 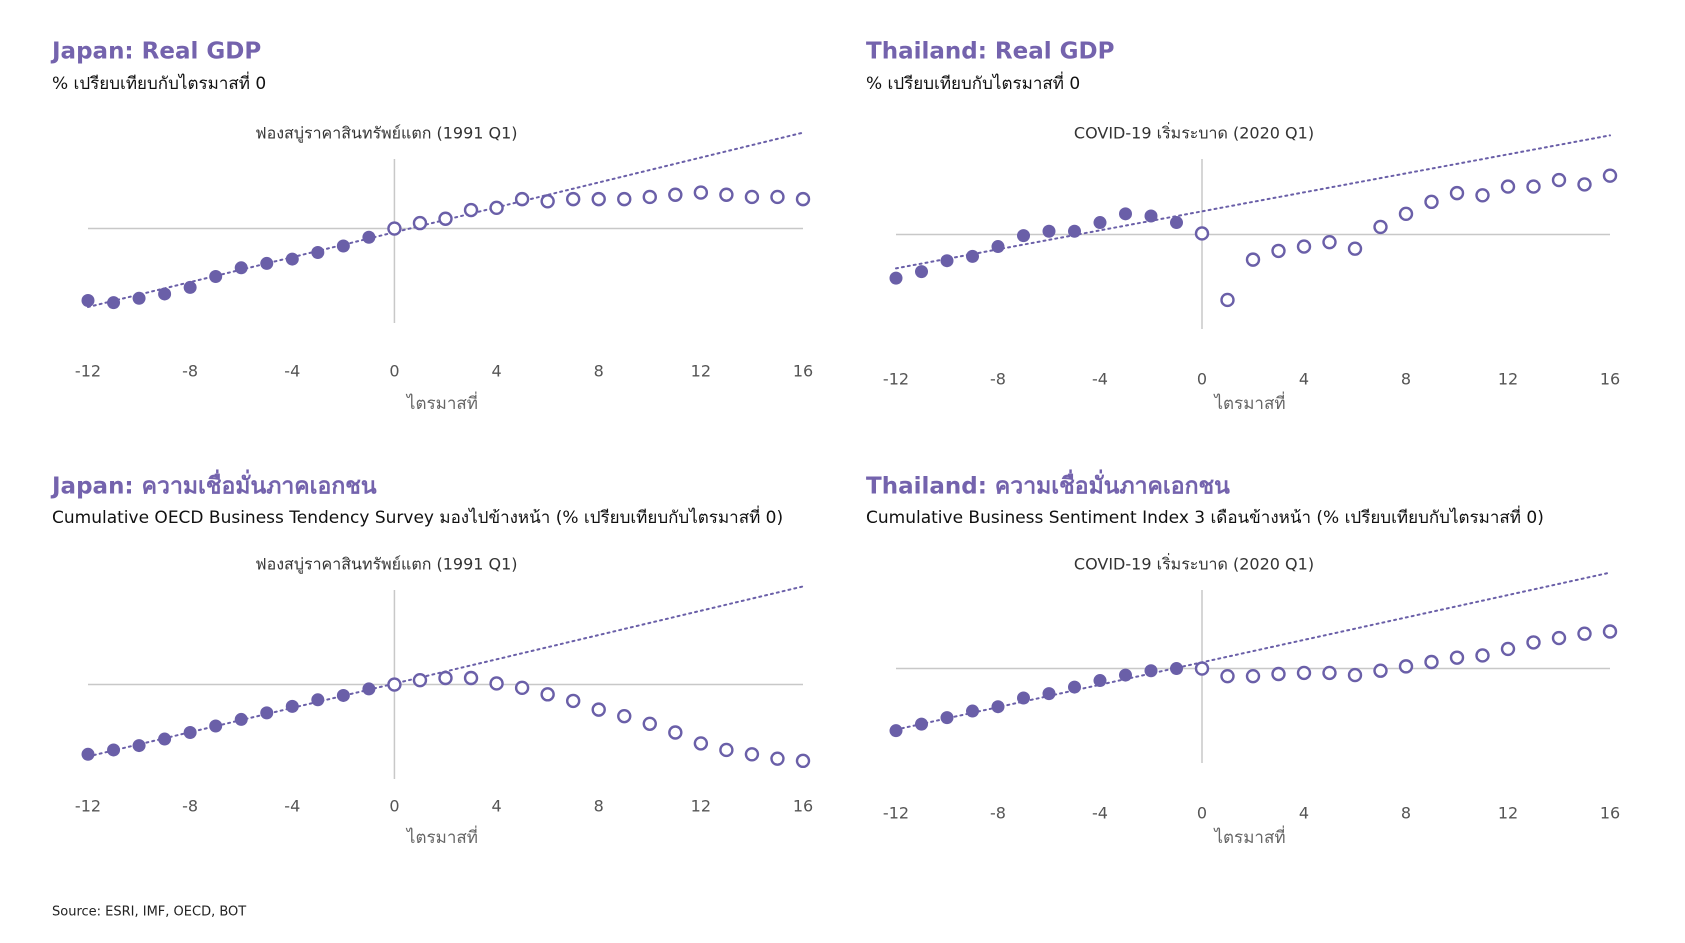 What do you see at coordinates (1048, 484) in the screenshot?
I see `panel-title: Thailand: ความเชื่อมั่นภาคเอกชน` at bounding box center [1048, 484].